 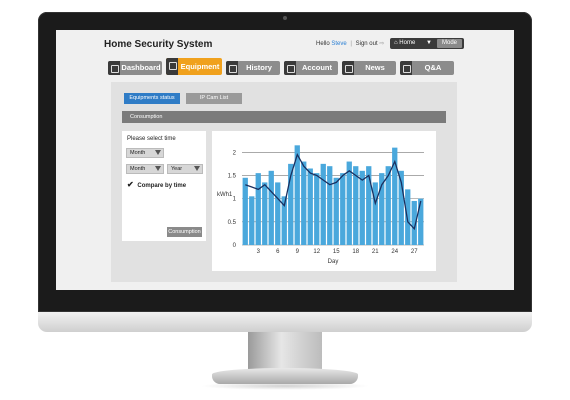 I want to click on filter-prompt: Please select time, so click(x=151, y=139).